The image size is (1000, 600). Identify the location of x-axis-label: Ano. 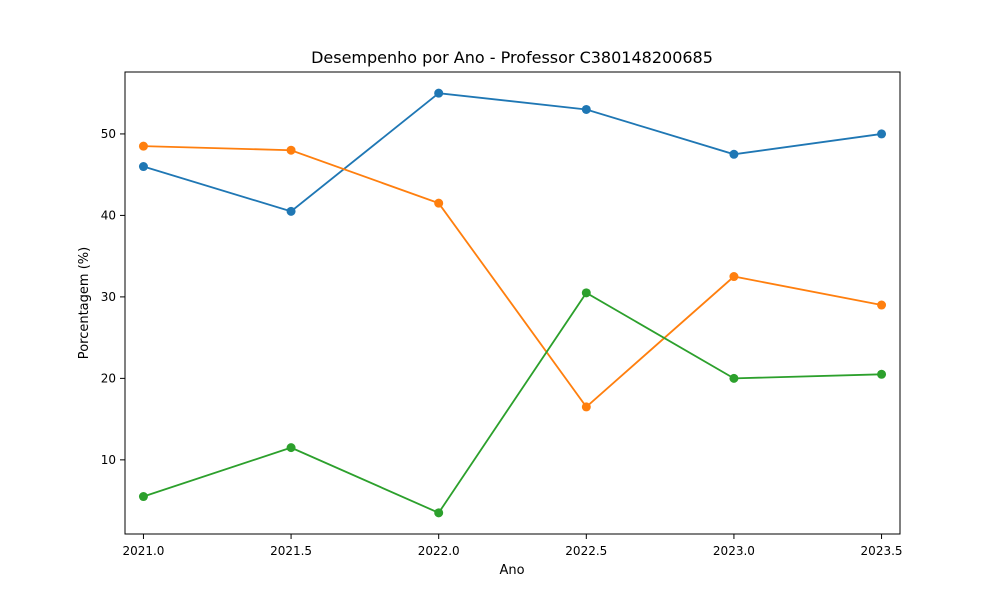
(511, 570).